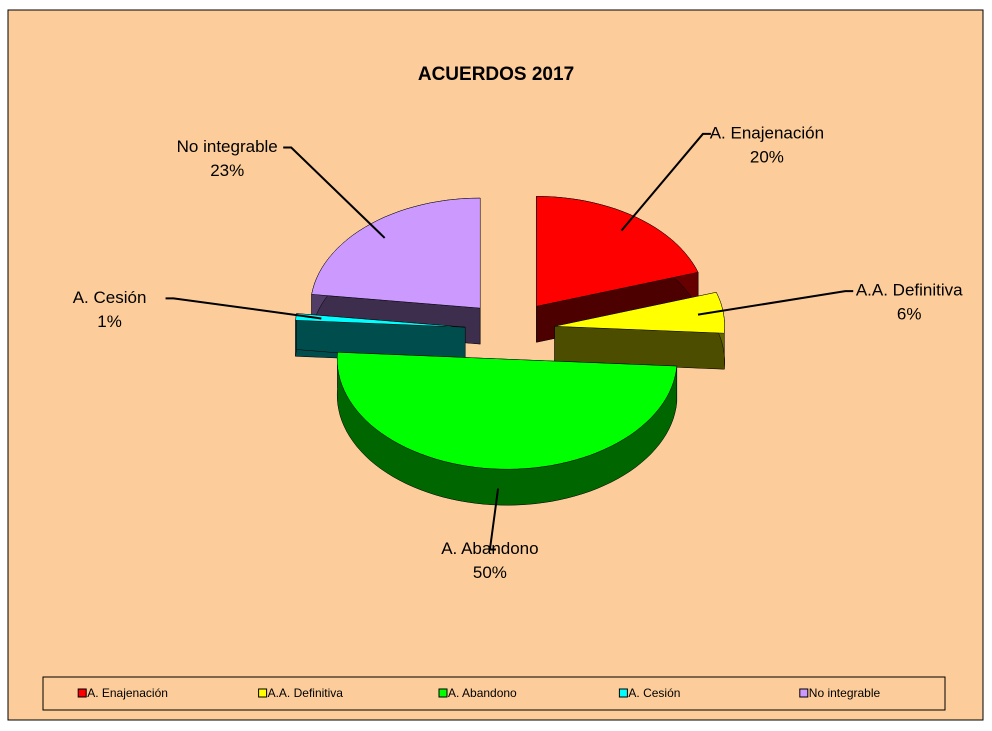 This screenshot has width=992, height=731. Describe the element at coordinates (127, 693) in the screenshot. I see `legend-label: A. Enajenación` at that location.